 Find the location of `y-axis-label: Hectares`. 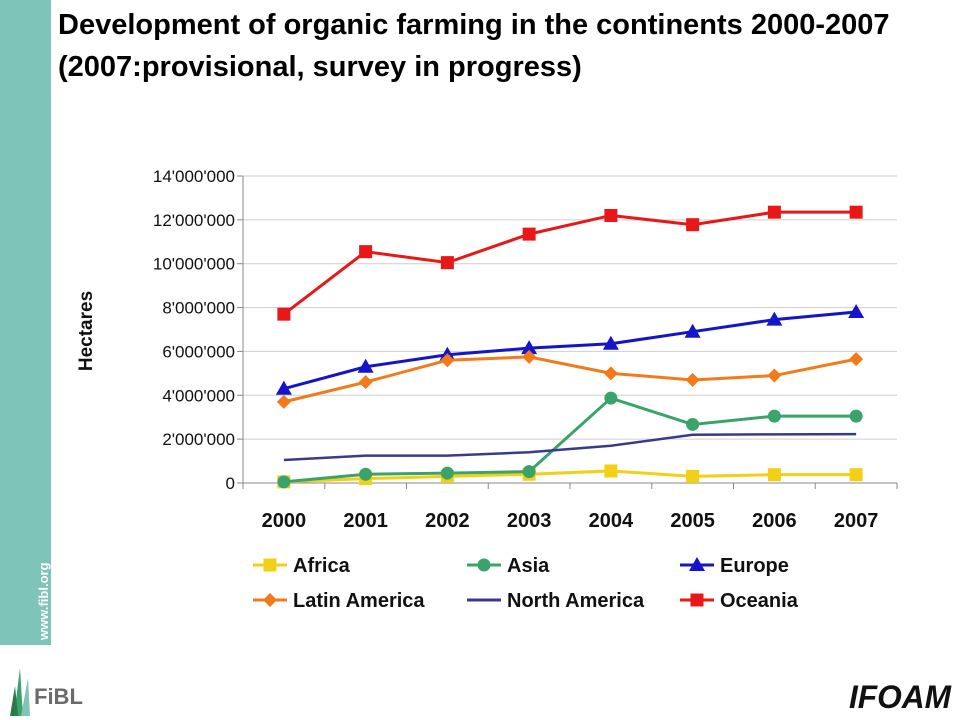

y-axis-label: Hectares is located at coordinates (86, 331).